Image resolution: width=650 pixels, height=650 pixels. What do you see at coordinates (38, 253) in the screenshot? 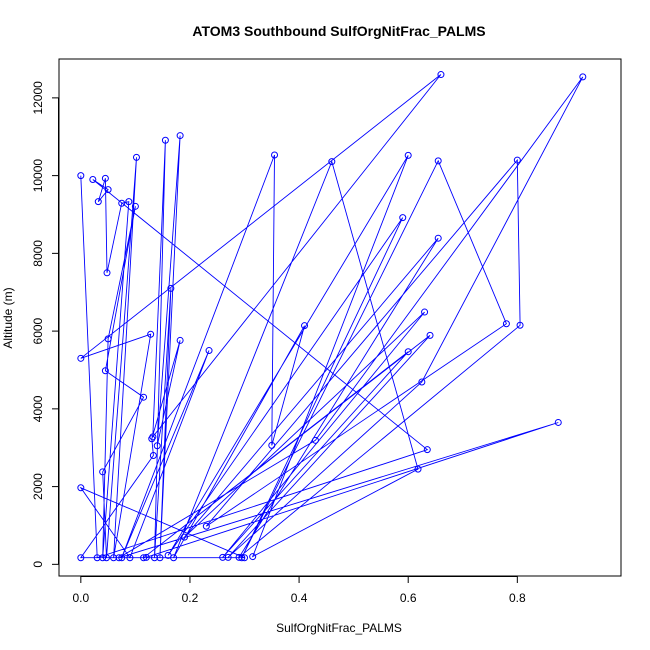
I see `y-tick-label: 8000` at bounding box center [38, 253].